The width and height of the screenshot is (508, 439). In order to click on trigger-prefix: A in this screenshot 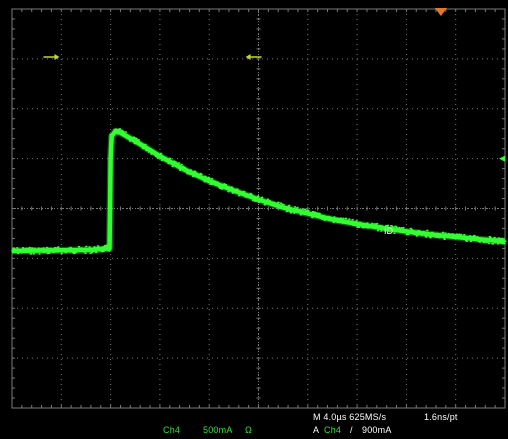, I will do `click(316, 430)`.